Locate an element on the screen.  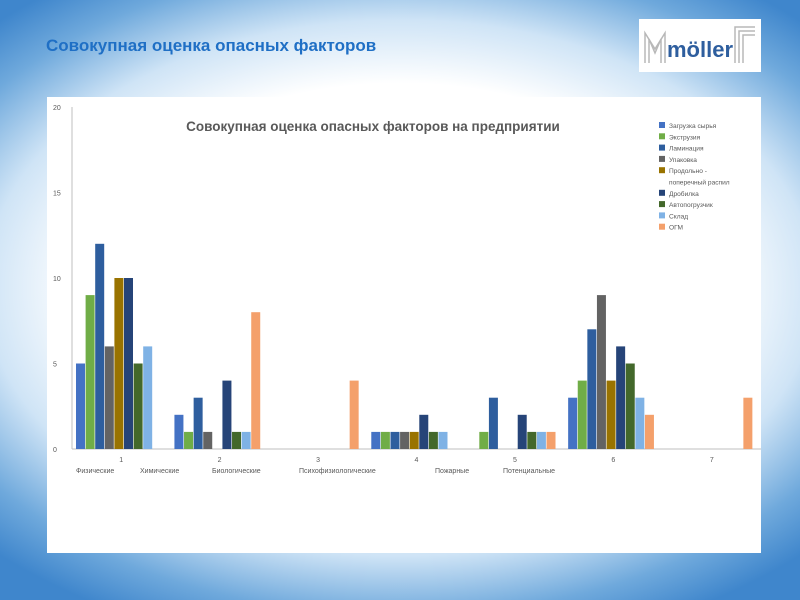
legend-label: Загрузка сырья is located at coordinates (693, 126).